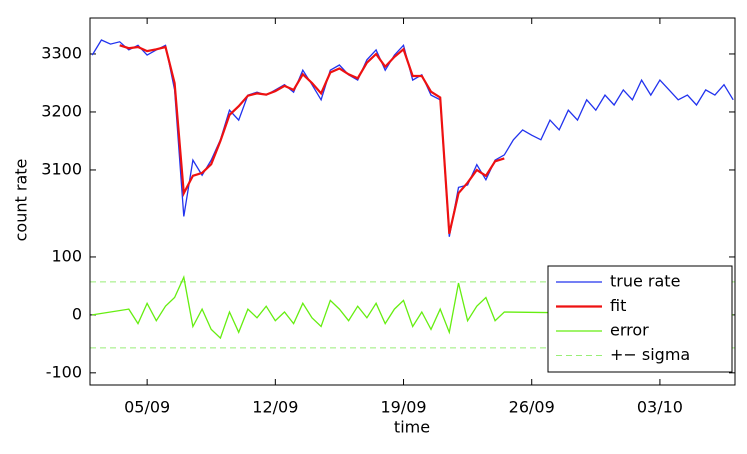  Describe the element at coordinates (618, 305) in the screenshot. I see `legend-label: fit` at that location.